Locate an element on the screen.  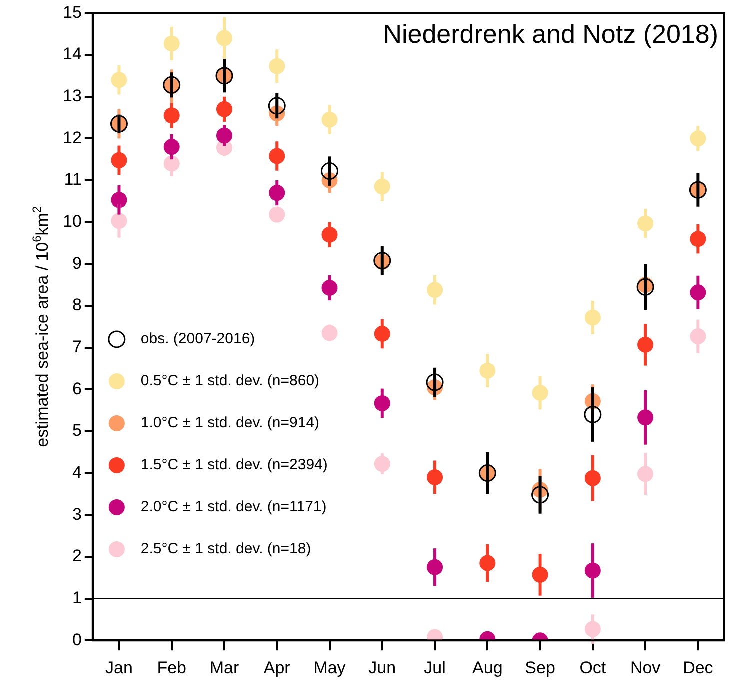
y-tick-label: 14 is located at coordinates (72, 54).